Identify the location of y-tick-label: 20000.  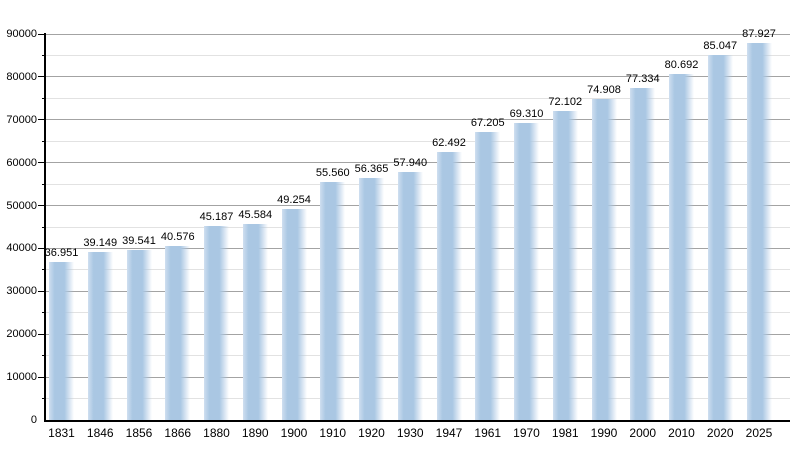
(21, 334).